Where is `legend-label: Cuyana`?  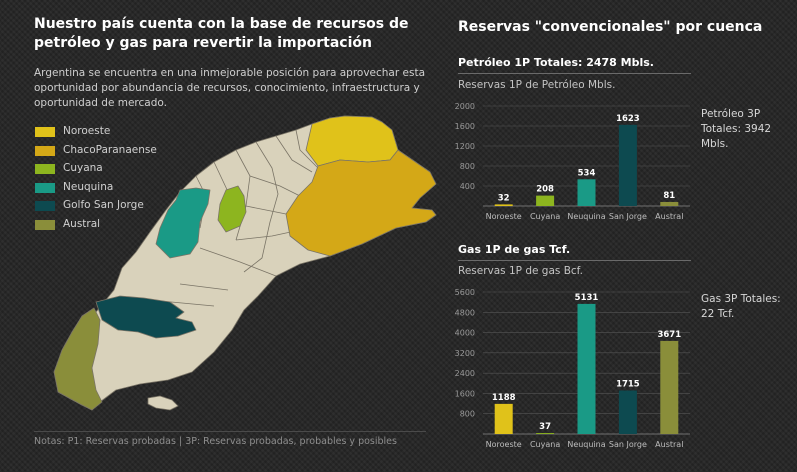 legend-label: Cuyana is located at coordinates (83, 168).